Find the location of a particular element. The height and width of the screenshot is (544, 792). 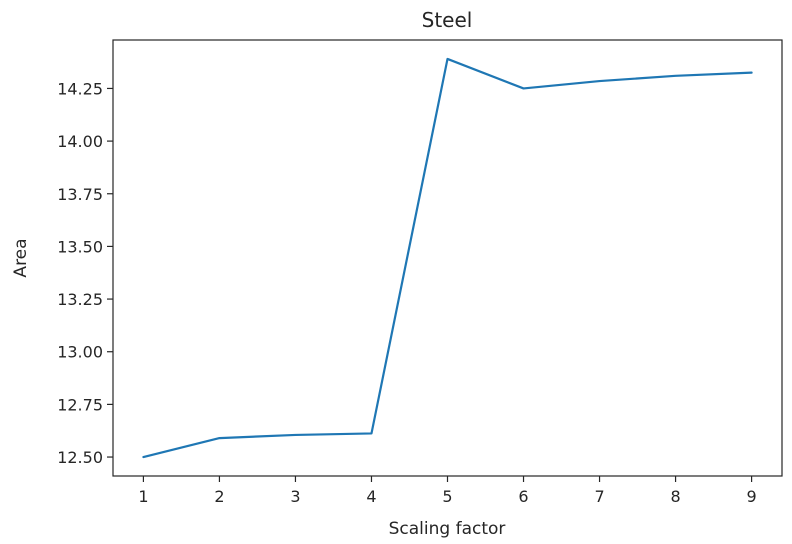

y-tick-label: 13.50 is located at coordinates (80, 246).